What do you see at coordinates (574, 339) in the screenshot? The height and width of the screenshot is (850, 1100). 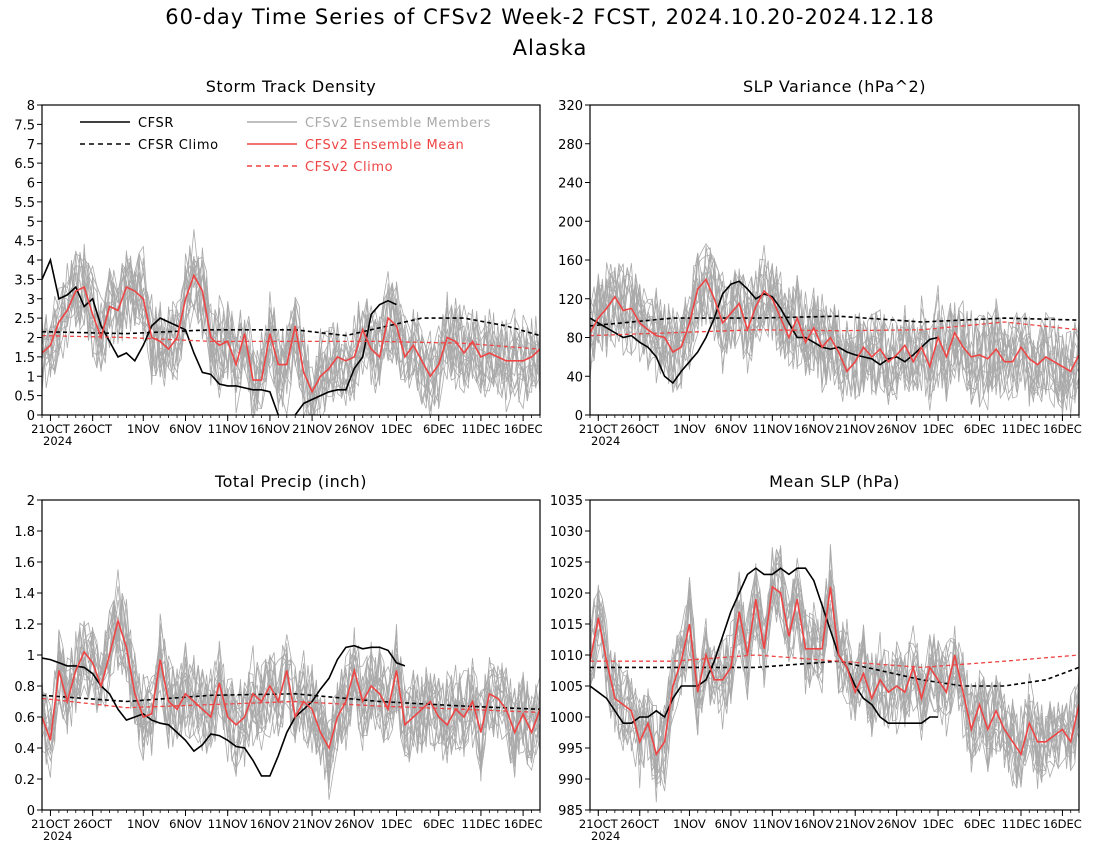 I see `y-tick-label: 80` at bounding box center [574, 339].